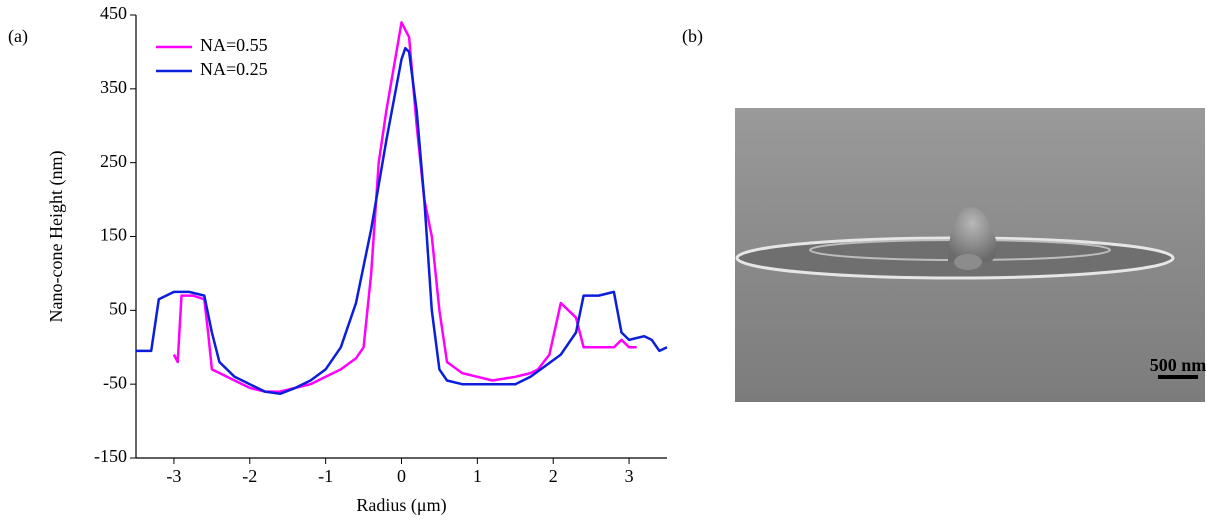 Image resolution: width=1207 pixels, height=525 pixels. I want to click on x-tick-label: -3, so click(173, 476).